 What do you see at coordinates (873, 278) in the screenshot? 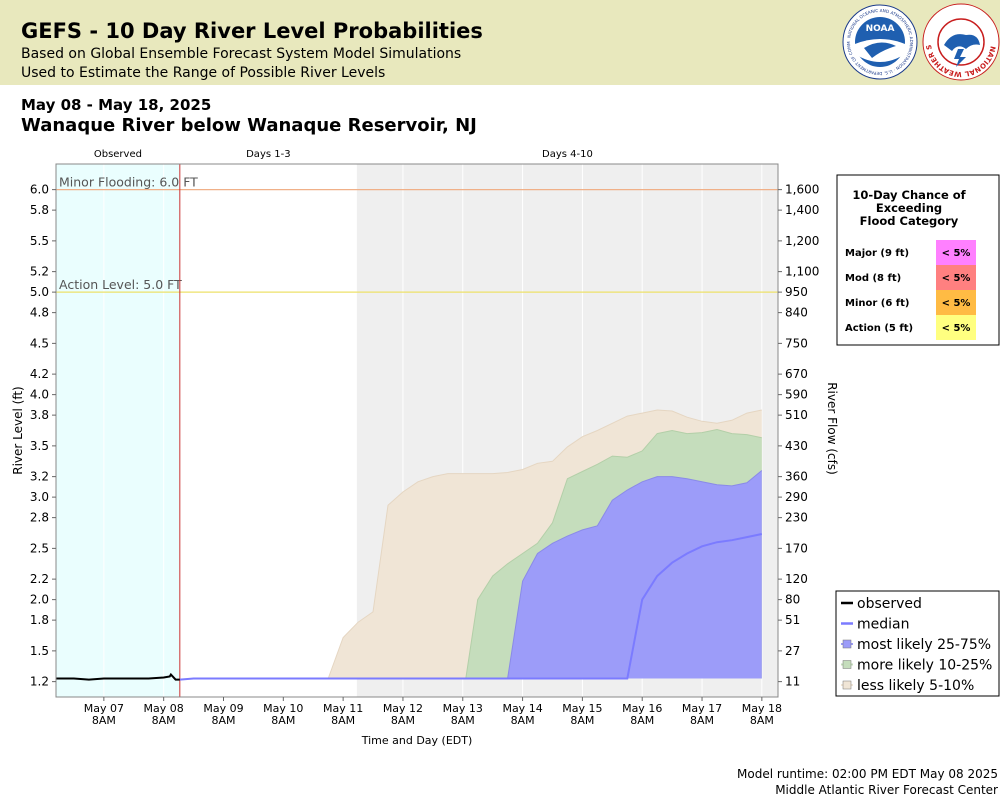
I see `exceedance-row-label: Mod (8 ft)` at bounding box center [873, 278].